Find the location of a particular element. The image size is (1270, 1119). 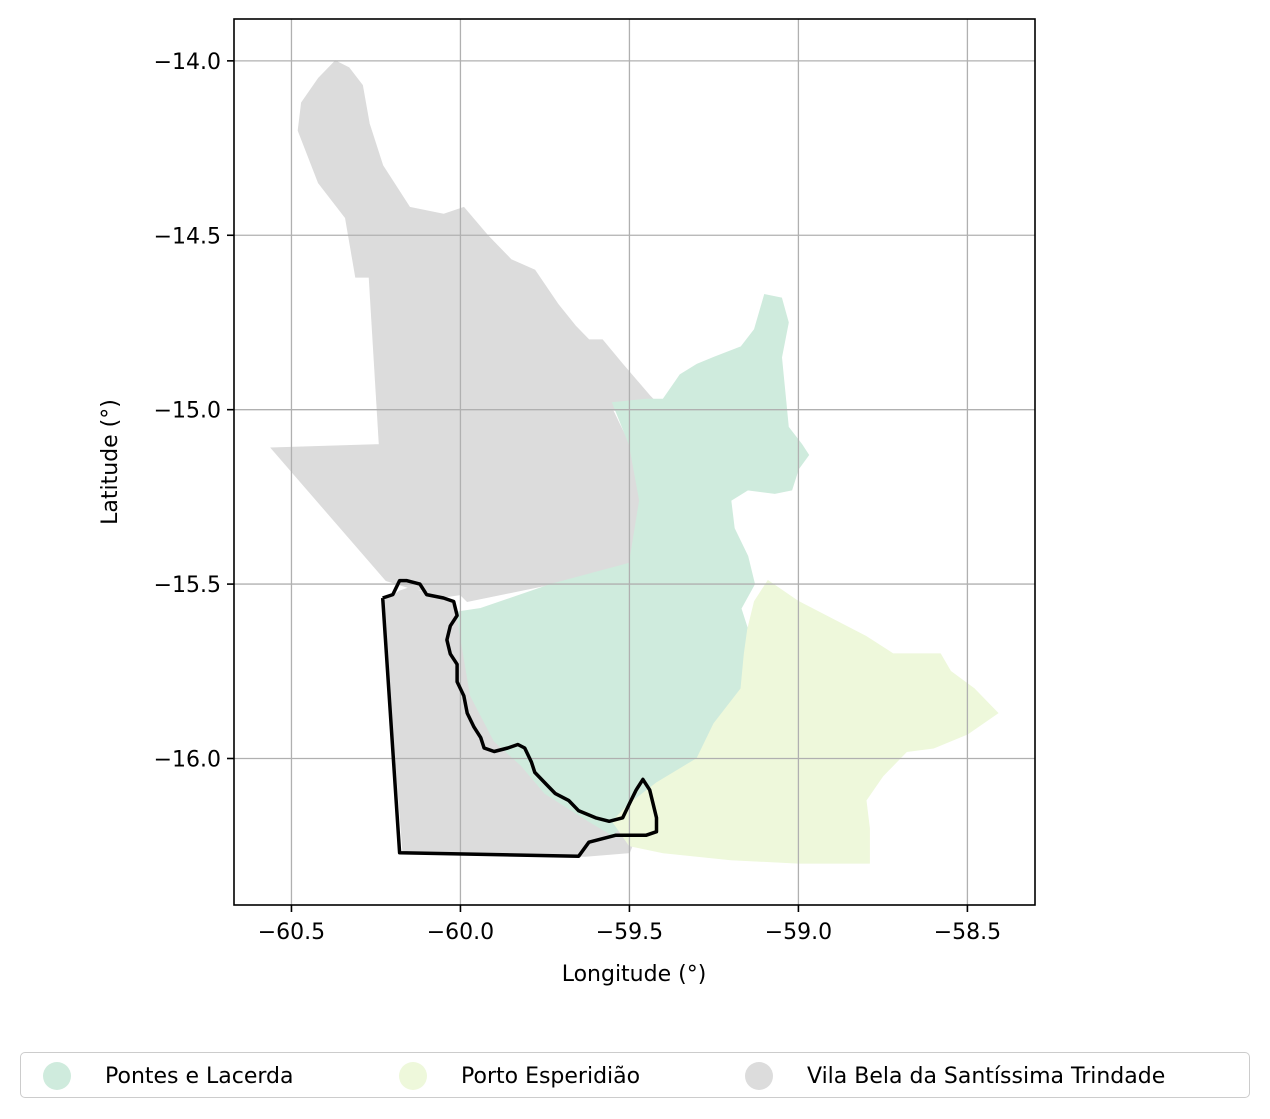

region-porto-esperidiao is located at coordinates (805, 721).